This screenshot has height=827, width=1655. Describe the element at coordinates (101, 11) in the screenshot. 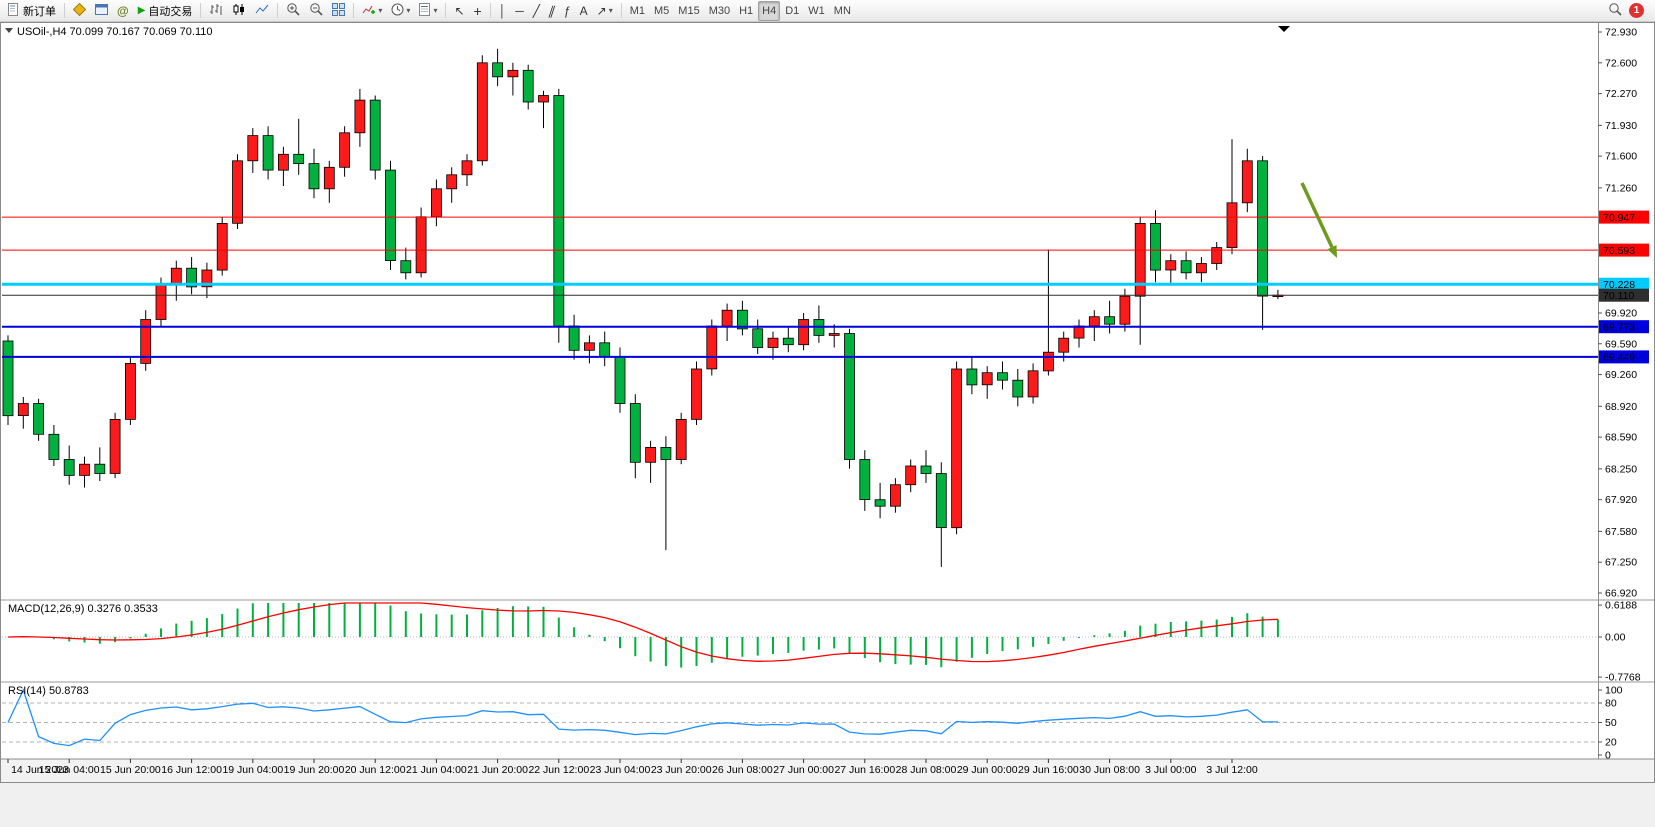

I see `market-watch-button` at that location.